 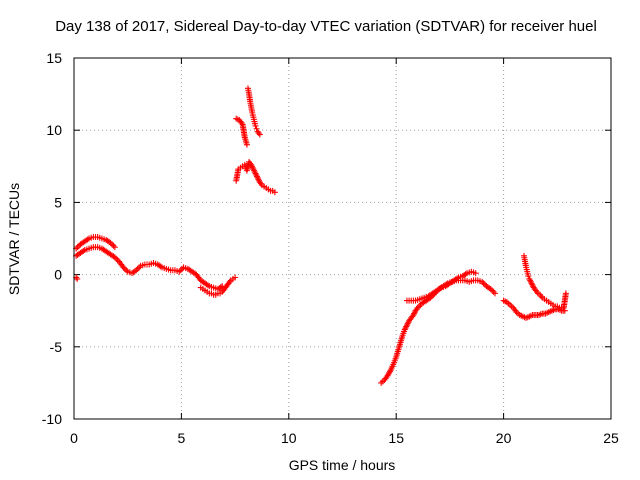 What do you see at coordinates (504, 438) in the screenshot?
I see `x-tick-label: 20` at bounding box center [504, 438].